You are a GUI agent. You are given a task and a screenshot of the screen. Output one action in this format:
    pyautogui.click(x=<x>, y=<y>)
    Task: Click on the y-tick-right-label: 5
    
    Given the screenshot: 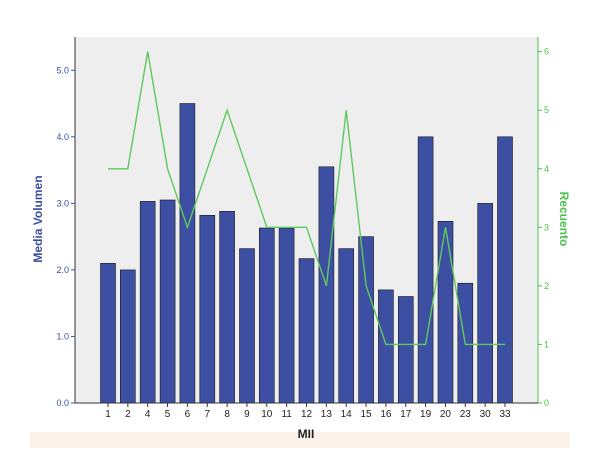 What is the action you would take?
    pyautogui.click(x=546, y=110)
    